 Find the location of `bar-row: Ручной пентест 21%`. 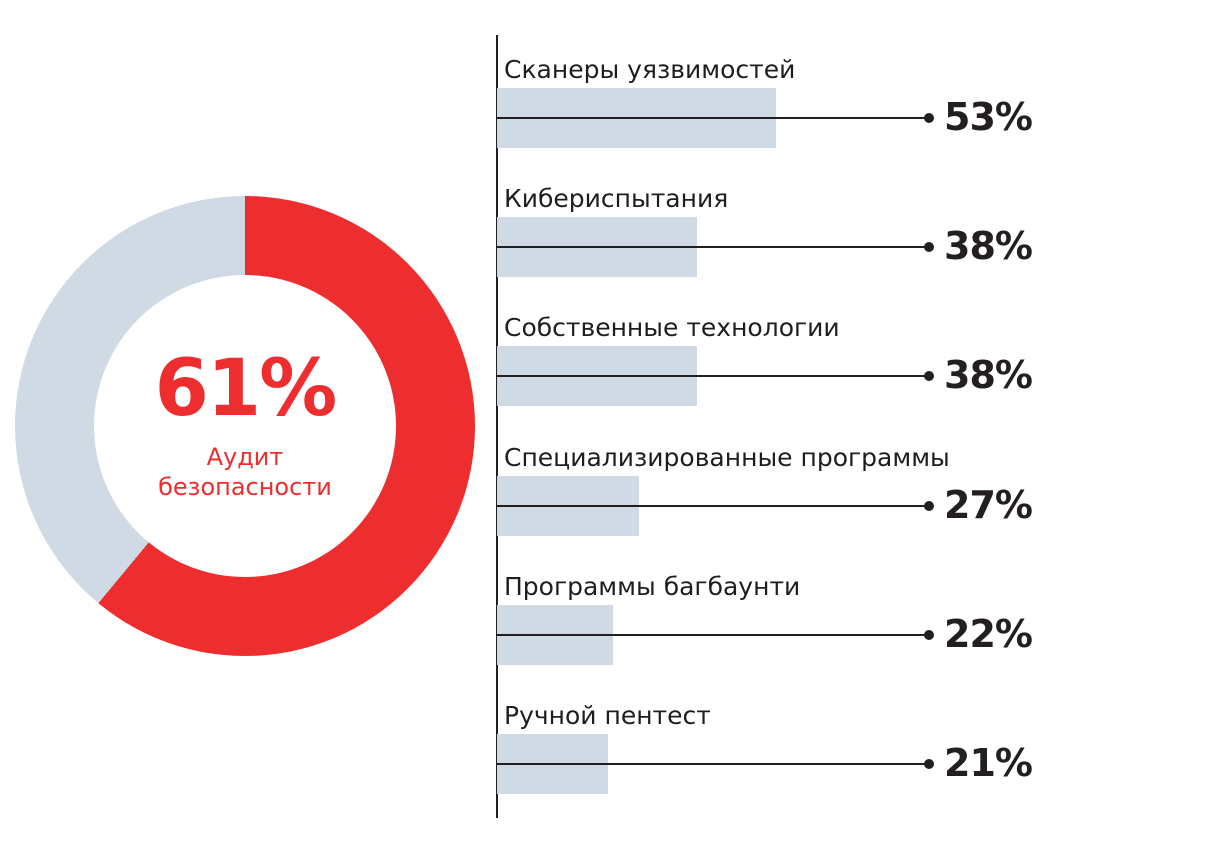

bar-row: Ручной пентест 21% is located at coordinates (857, 778).